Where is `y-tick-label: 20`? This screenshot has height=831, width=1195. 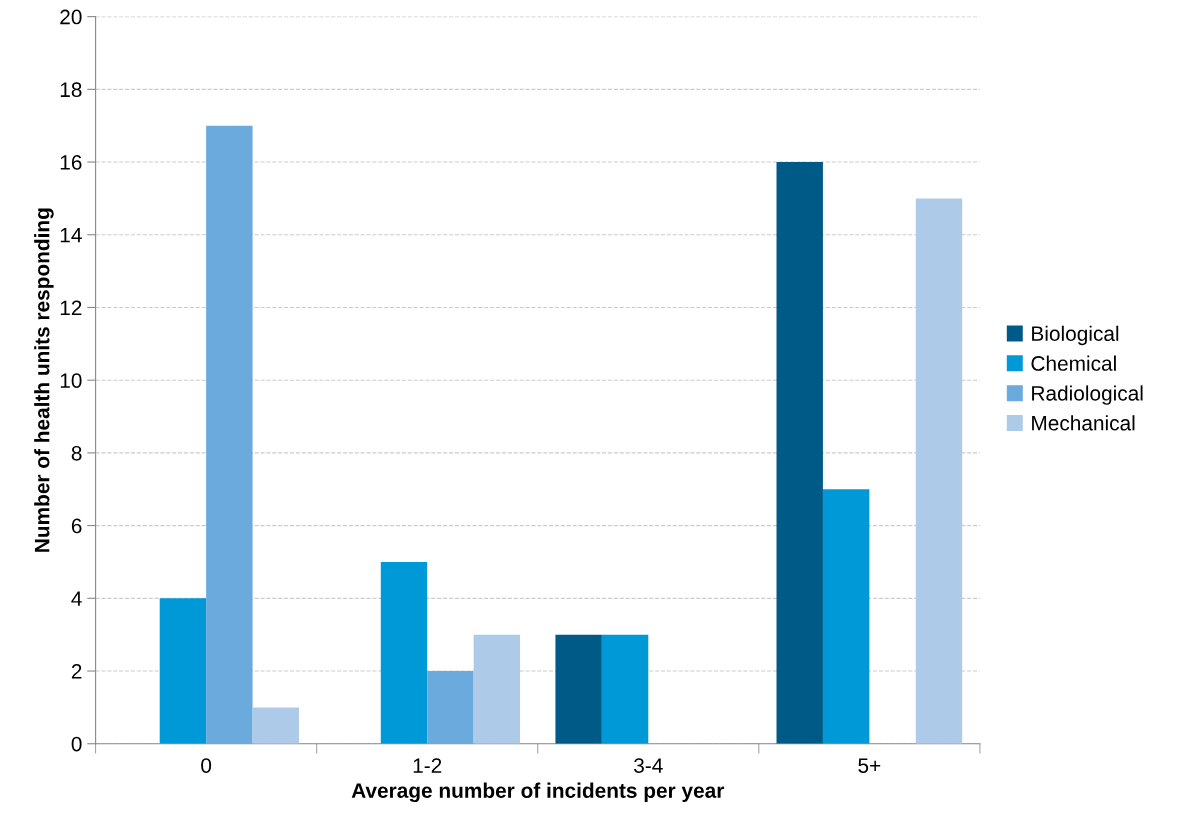 y-tick-label: 20 is located at coordinates (71, 17).